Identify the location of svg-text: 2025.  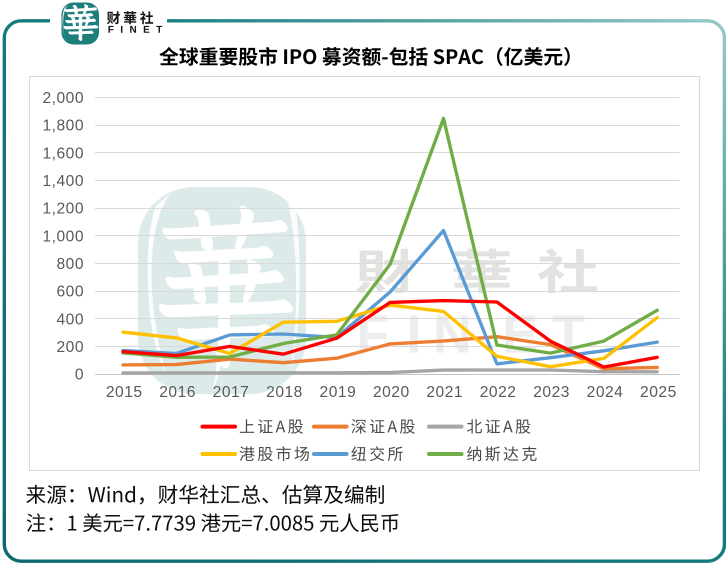
(658, 392).